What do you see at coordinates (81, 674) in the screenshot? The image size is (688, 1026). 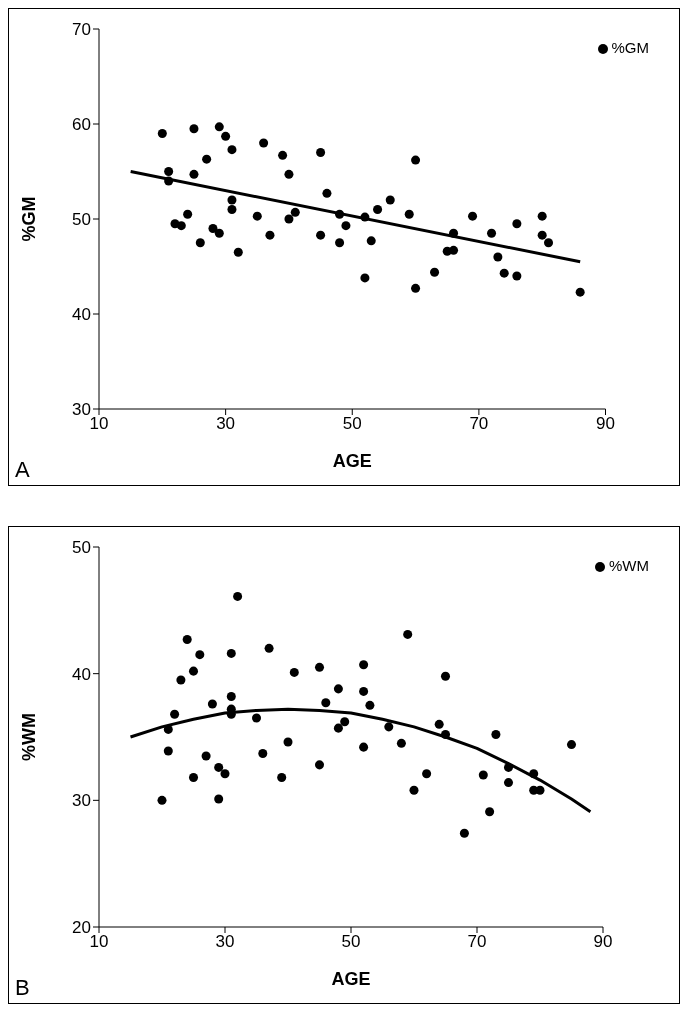 I see `y-tick-label: 40` at bounding box center [81, 674].